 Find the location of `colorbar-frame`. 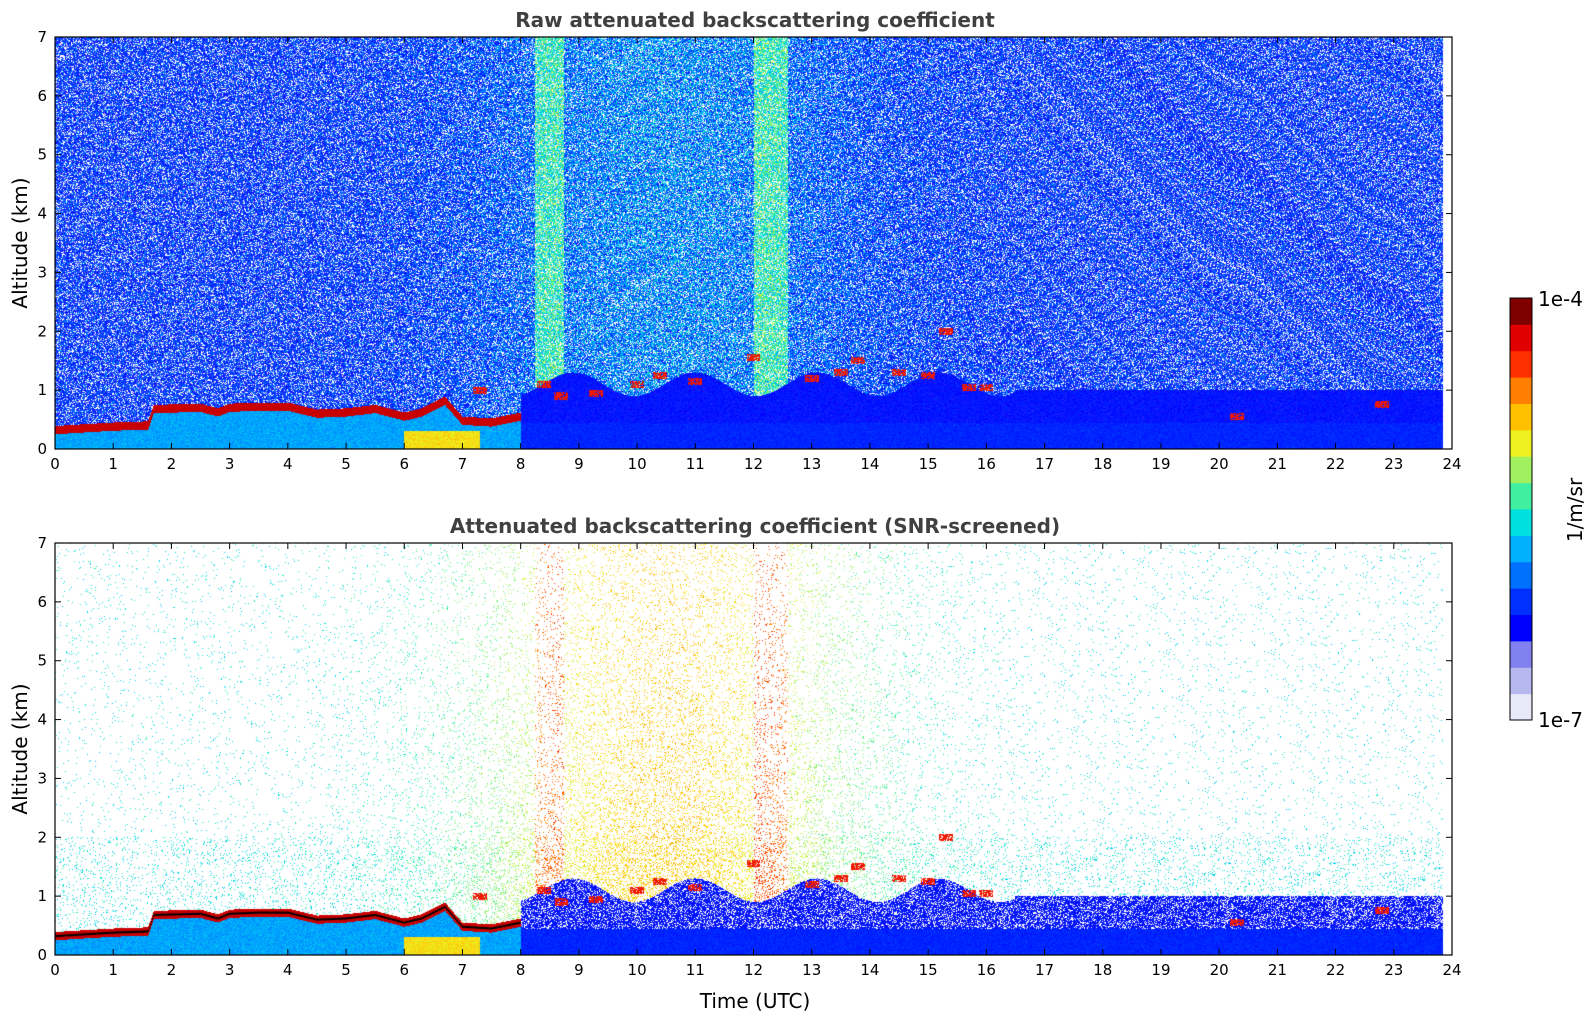

colorbar-frame is located at coordinates (1521, 509).